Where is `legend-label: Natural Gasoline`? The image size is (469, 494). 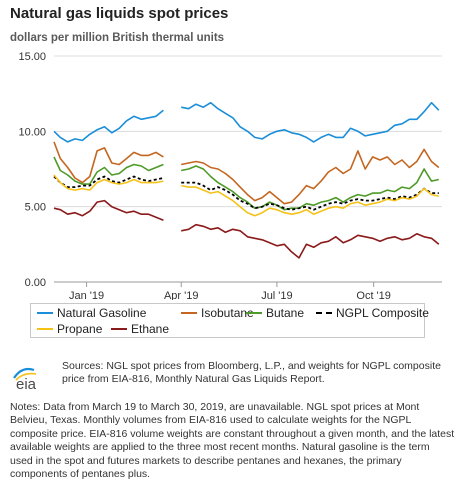
legend-label: Natural Gasoline is located at coordinates (102, 313).